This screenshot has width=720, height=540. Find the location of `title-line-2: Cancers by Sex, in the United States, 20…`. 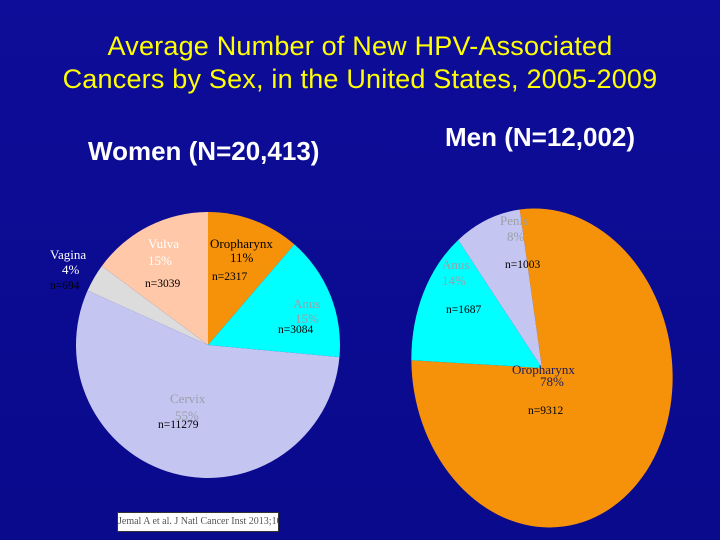

title-line-2: Cancers by Sex, in the United States, 20… is located at coordinates (360, 79).